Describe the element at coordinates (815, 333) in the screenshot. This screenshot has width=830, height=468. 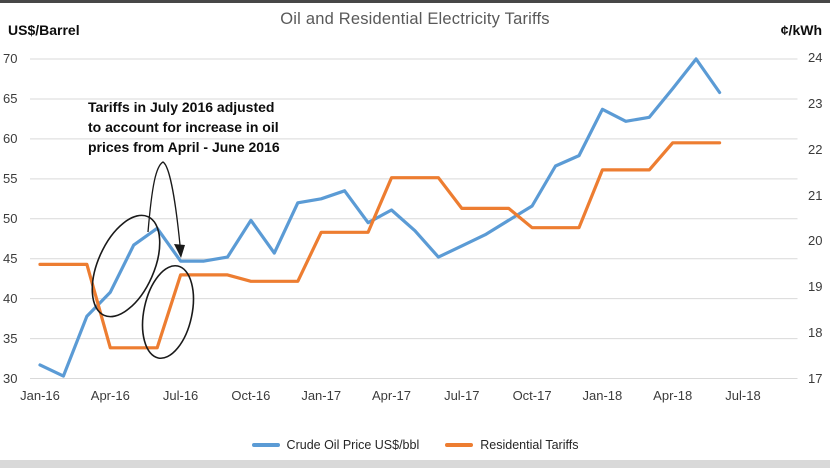
I see `right-tick-18: 18` at that location.